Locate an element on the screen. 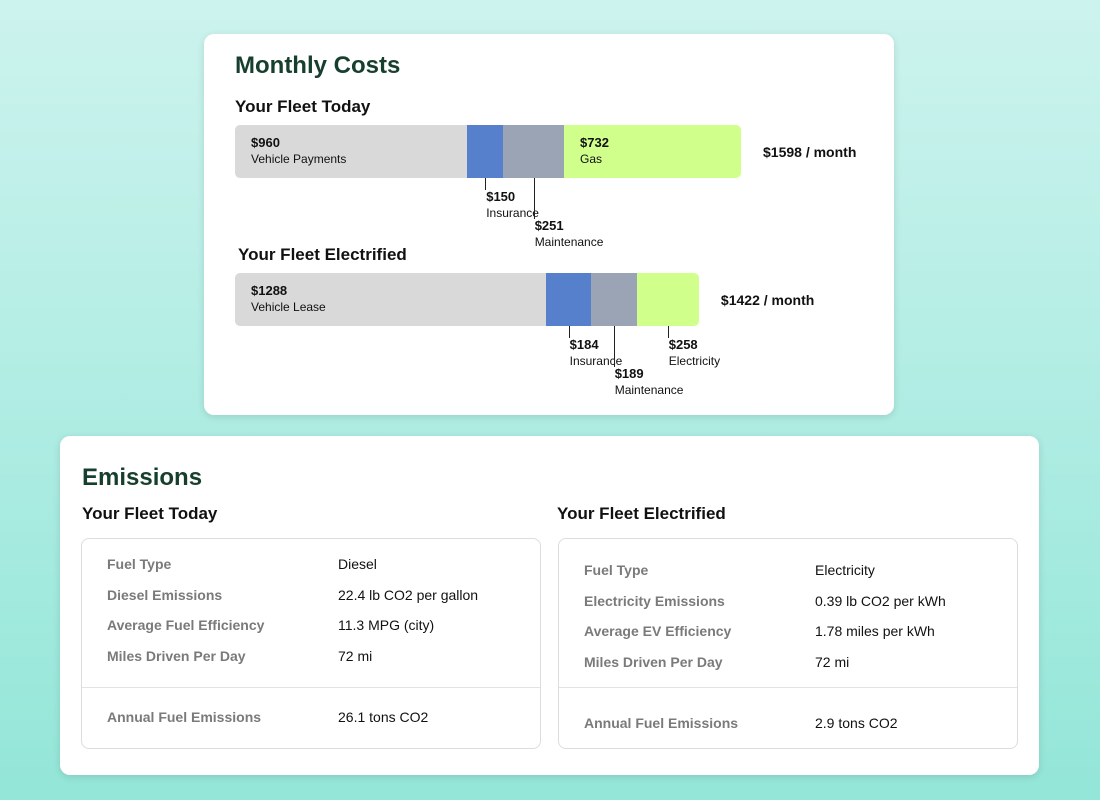 The image size is (1100, 800). segment-value: $732 is located at coordinates (594, 142).